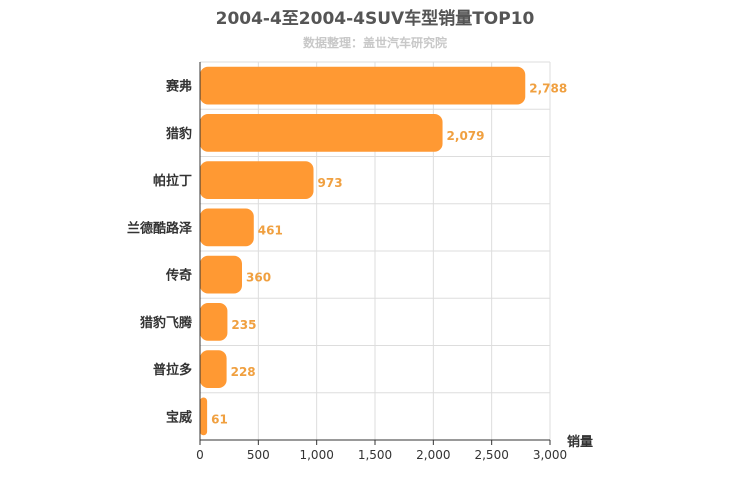  What do you see at coordinates (172, 370) in the screenshot?
I see `category-label: 普拉多` at bounding box center [172, 370].